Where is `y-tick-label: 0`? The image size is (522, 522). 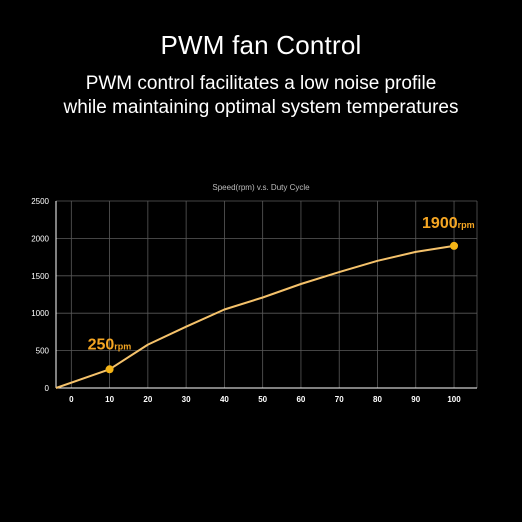 y-tick-label: 0 is located at coordinates (47, 388).